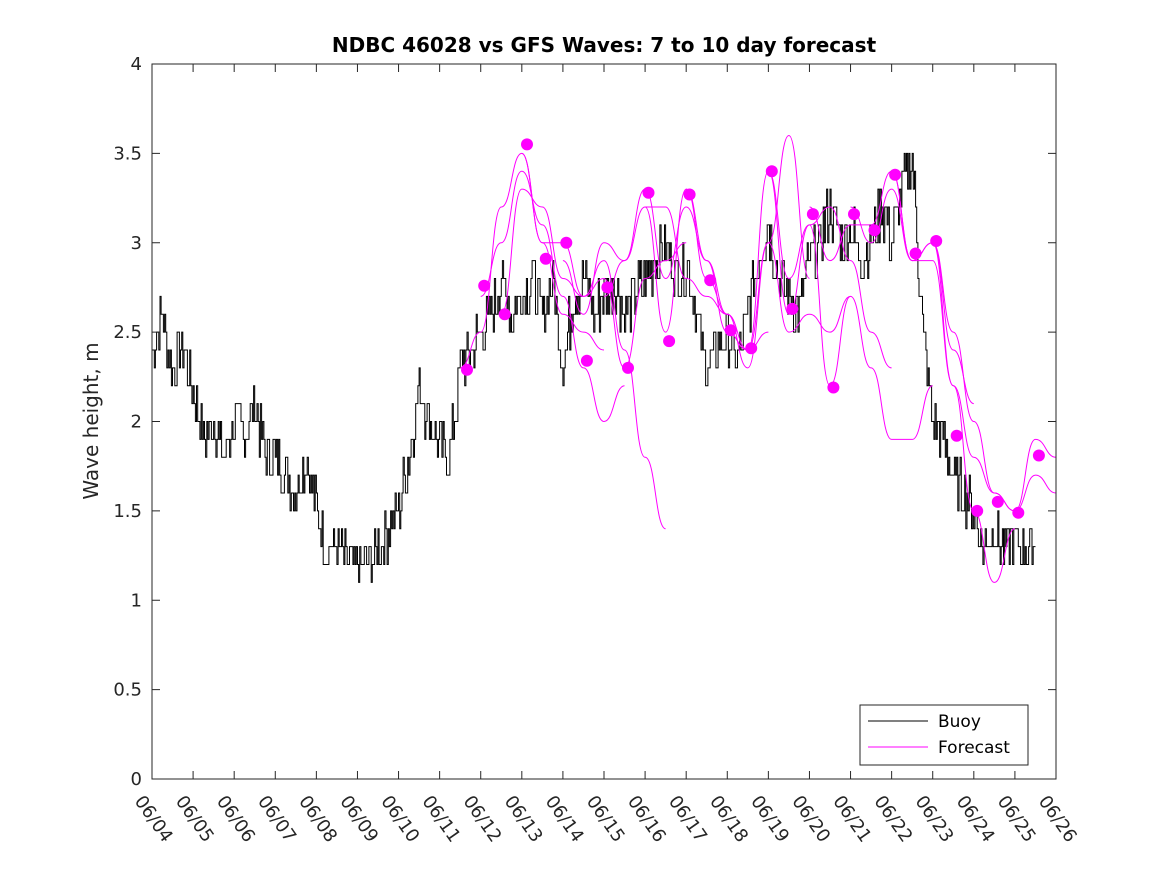  Describe the element at coordinates (959, 722) in the screenshot. I see `legend-buoy-label: Buoy` at that location.